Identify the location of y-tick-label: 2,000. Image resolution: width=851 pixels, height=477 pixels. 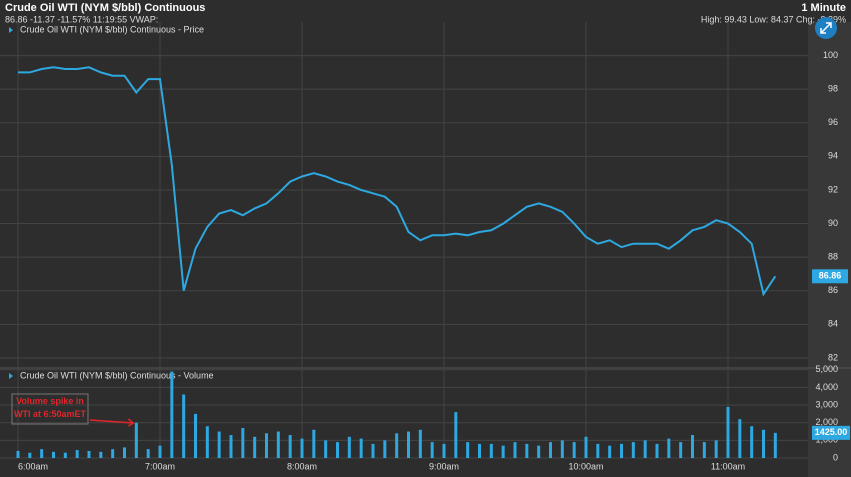
(826, 422).